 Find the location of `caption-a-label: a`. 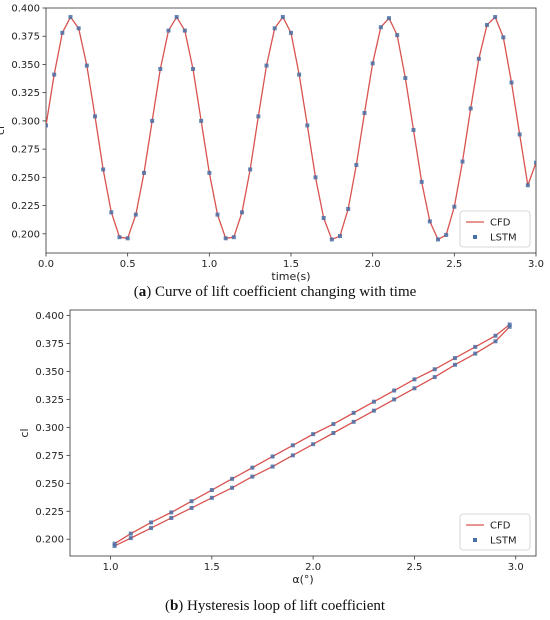

caption-a-label: a is located at coordinates (143, 292).